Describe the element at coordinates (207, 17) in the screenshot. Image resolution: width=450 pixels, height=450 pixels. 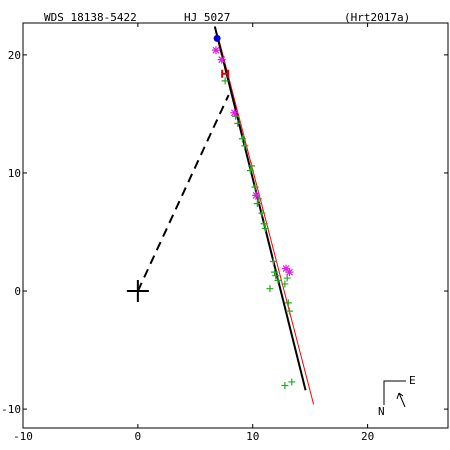
I see `header-star-name: HJ 5027` at that location.